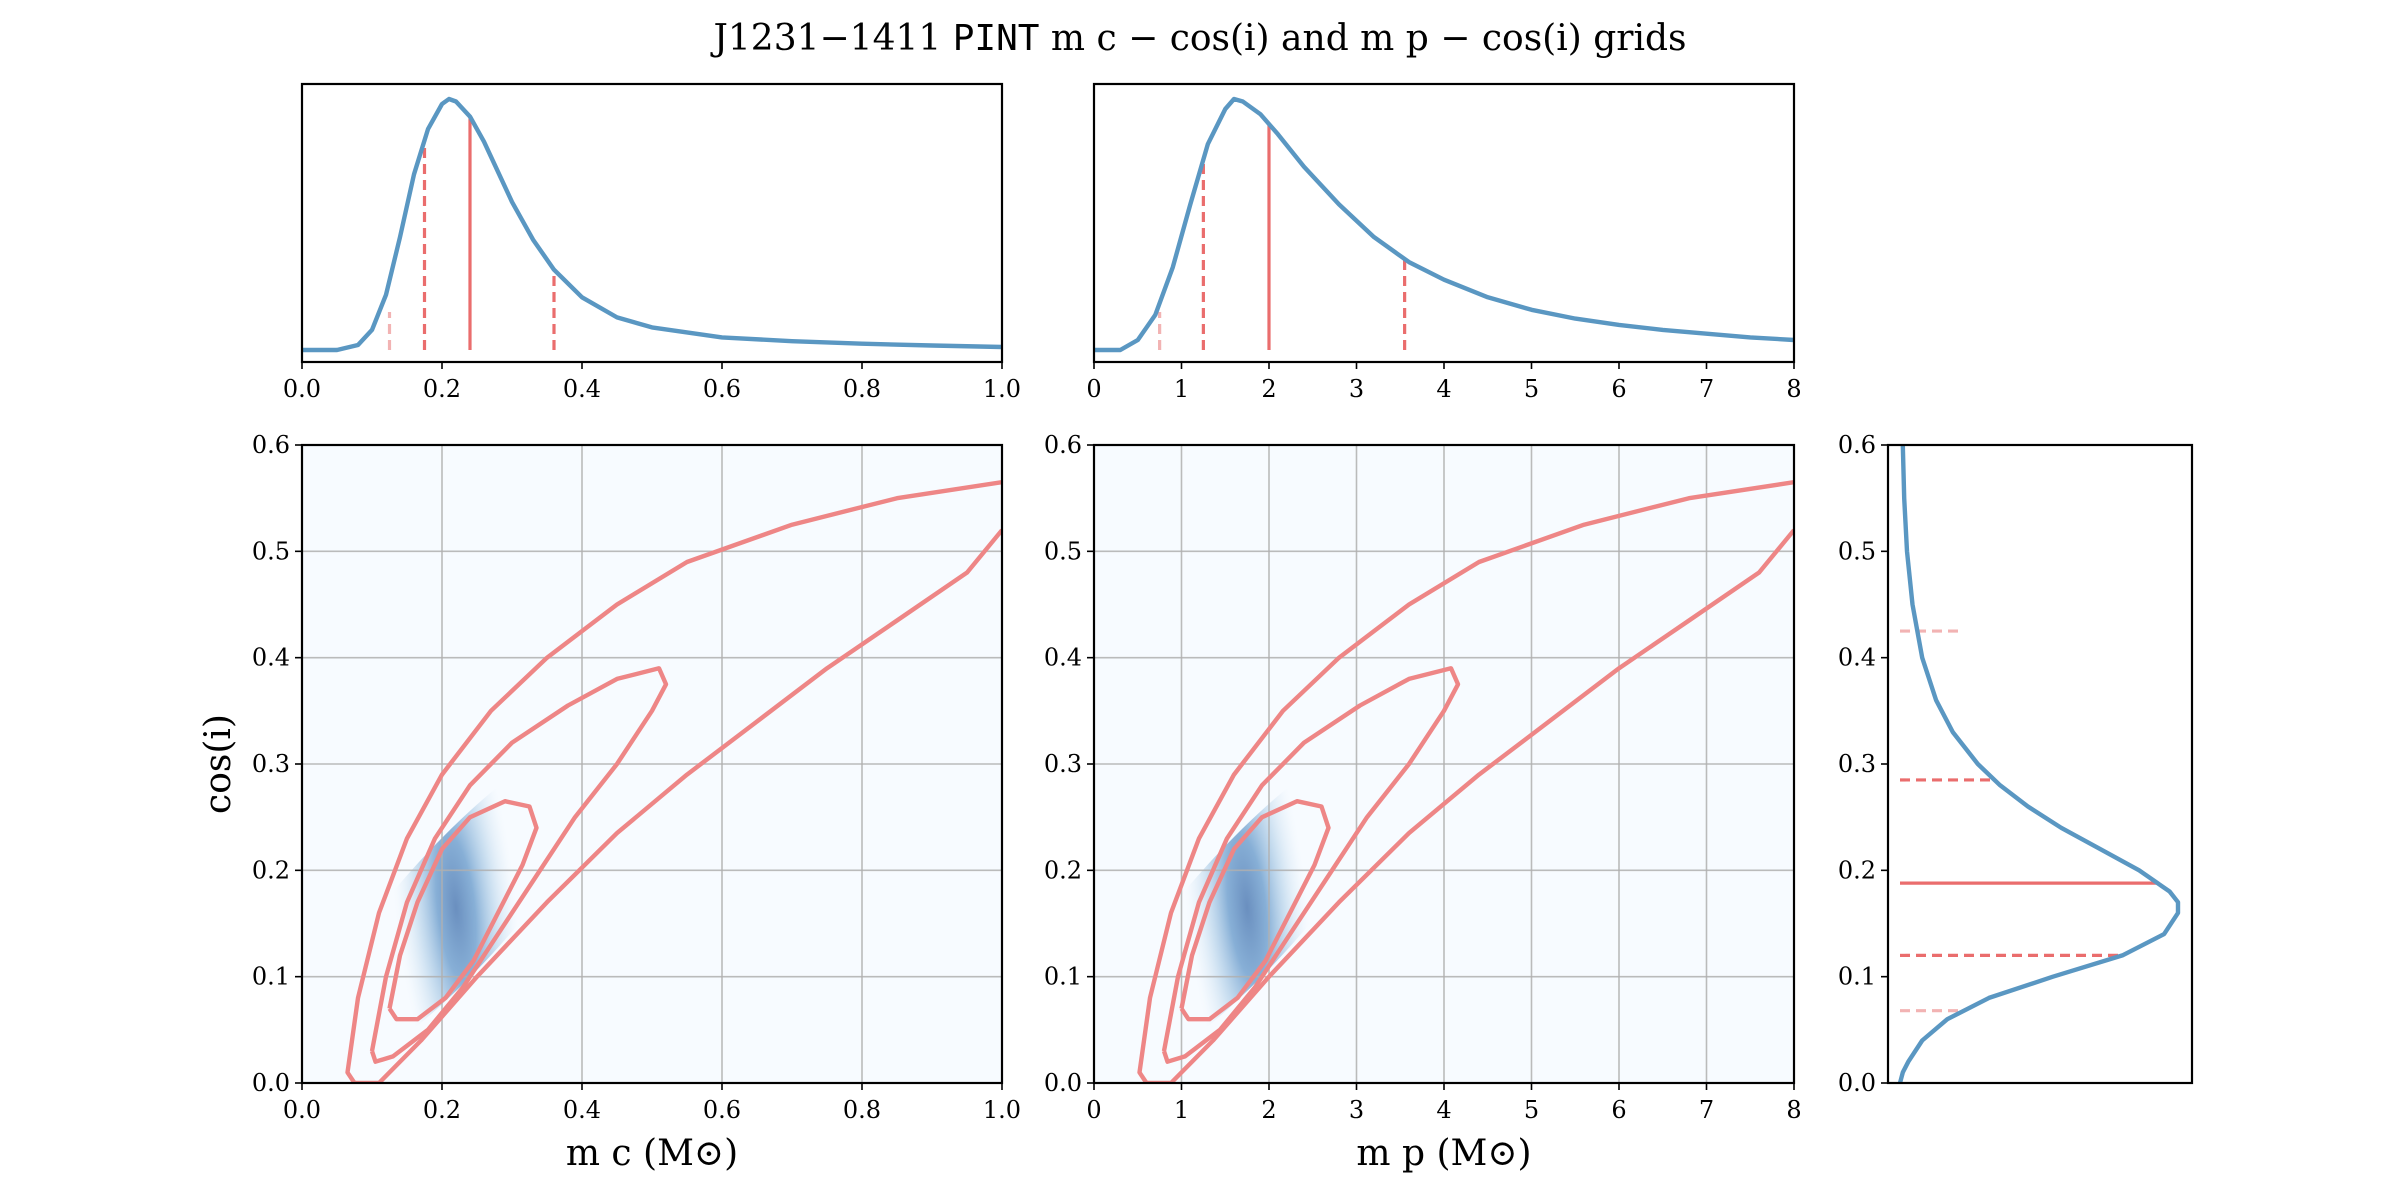 This screenshot has width=2400, height=1200. I want to click on cosi-marginal-panel: 0.0 0.1 0.2 0.3 0.4 0.5 0.6, so click(2016, 764).